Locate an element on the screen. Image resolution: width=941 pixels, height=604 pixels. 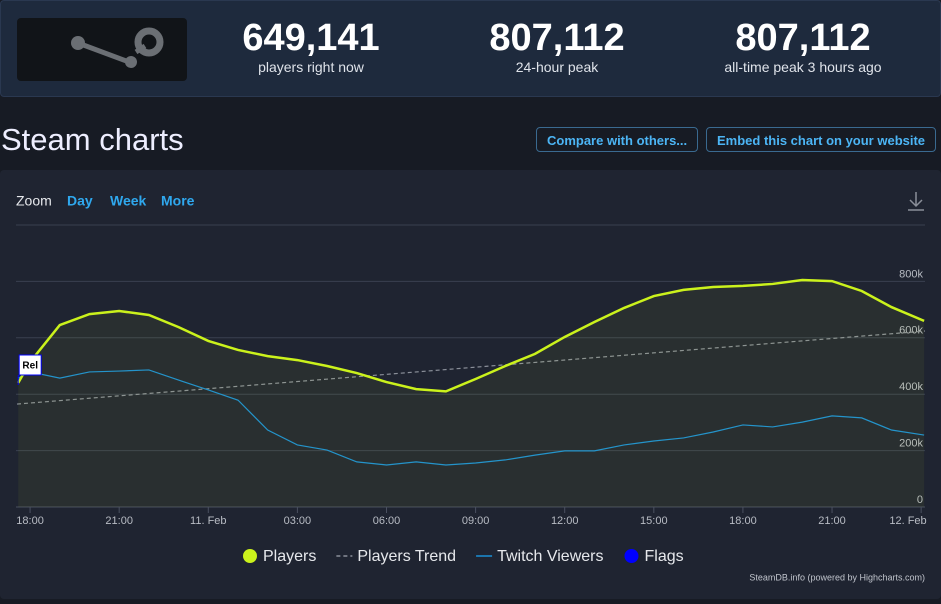
legend-label: Twitch Viewers is located at coordinates (550, 556).